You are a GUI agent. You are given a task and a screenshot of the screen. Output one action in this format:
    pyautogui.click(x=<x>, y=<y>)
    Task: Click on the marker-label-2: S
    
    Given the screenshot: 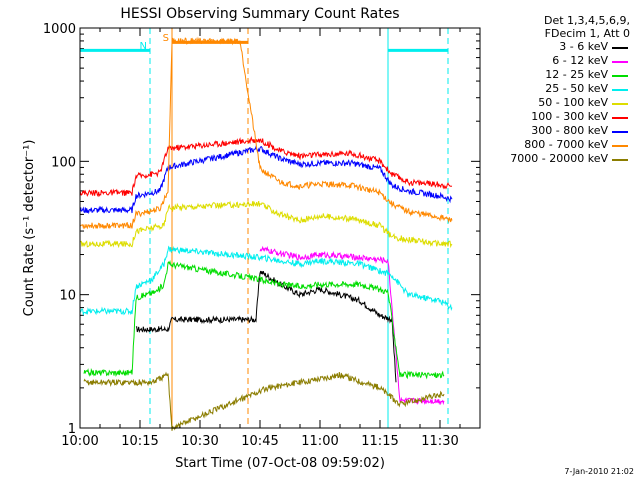 What is the action you would take?
    pyautogui.click(x=166, y=38)
    